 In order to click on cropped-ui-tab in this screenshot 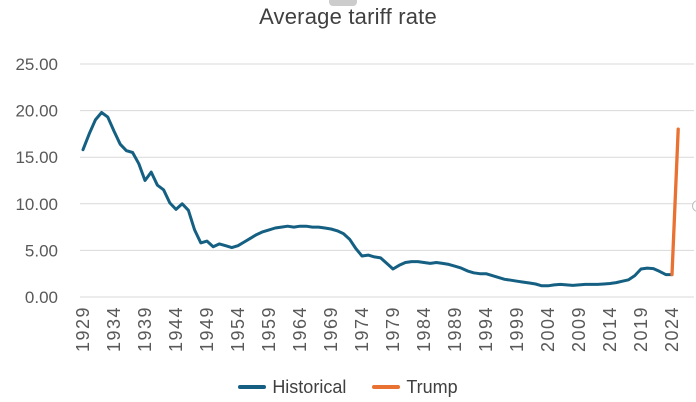, I will do `click(343, 3)`.